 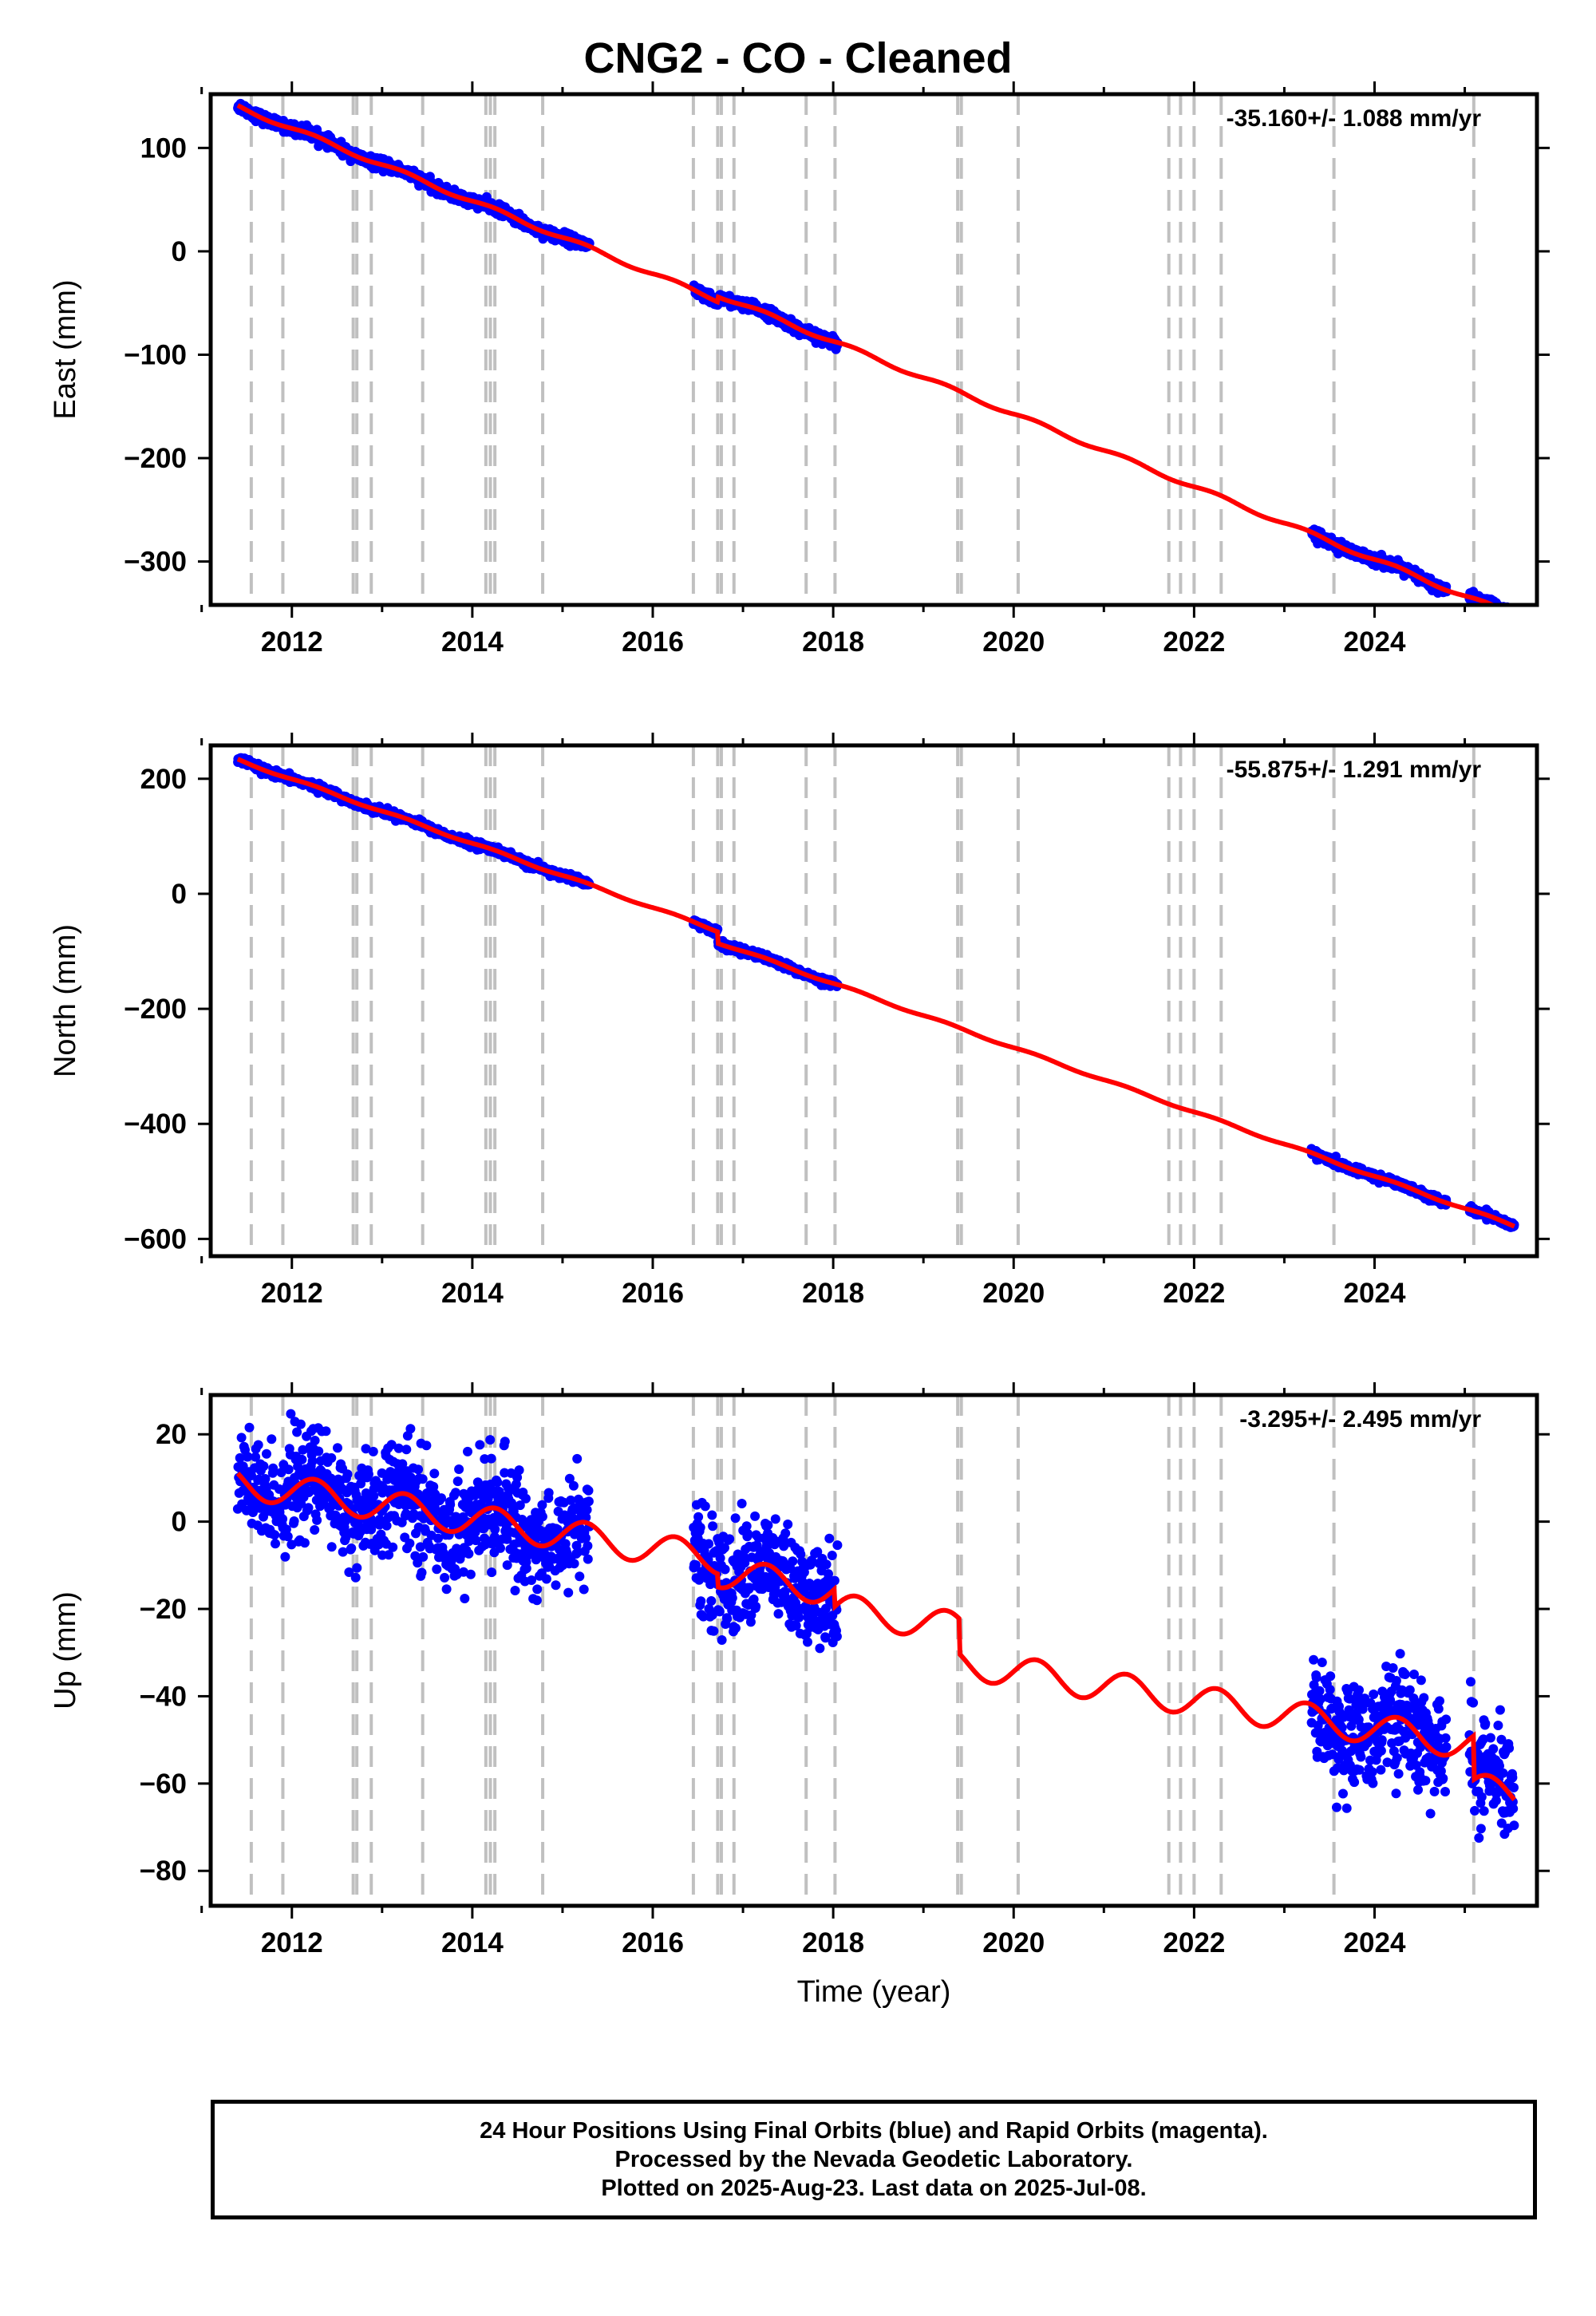 I want to click on y-axis-title: North (mm), so click(x=65, y=1001).